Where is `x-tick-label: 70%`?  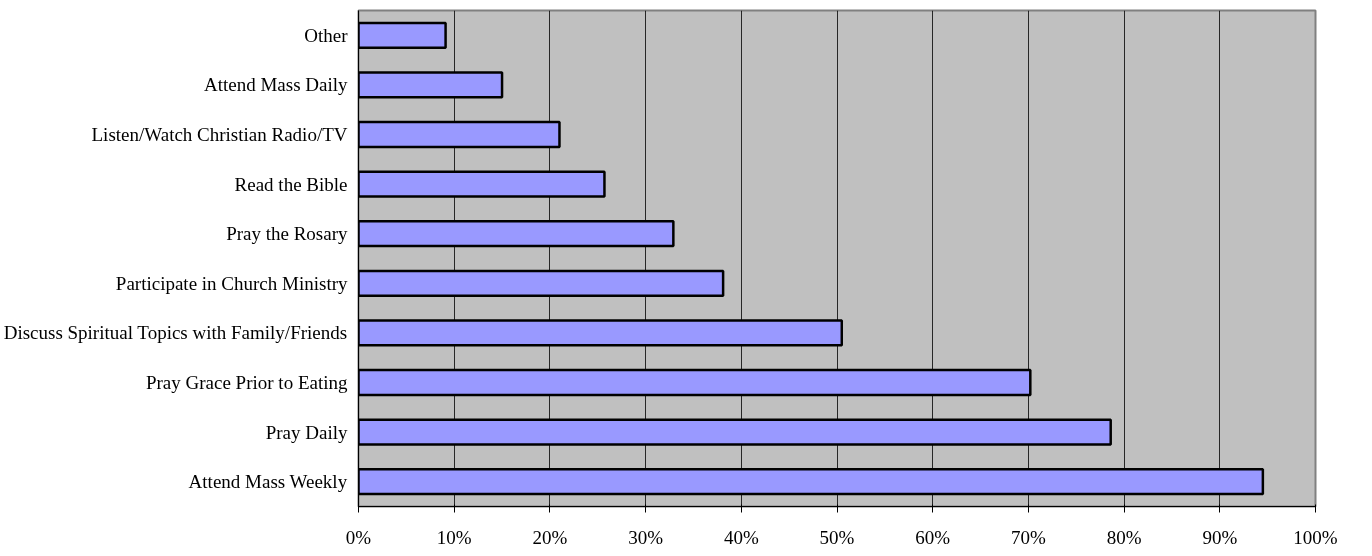
x-tick-label: 70% is located at coordinates (1028, 537).